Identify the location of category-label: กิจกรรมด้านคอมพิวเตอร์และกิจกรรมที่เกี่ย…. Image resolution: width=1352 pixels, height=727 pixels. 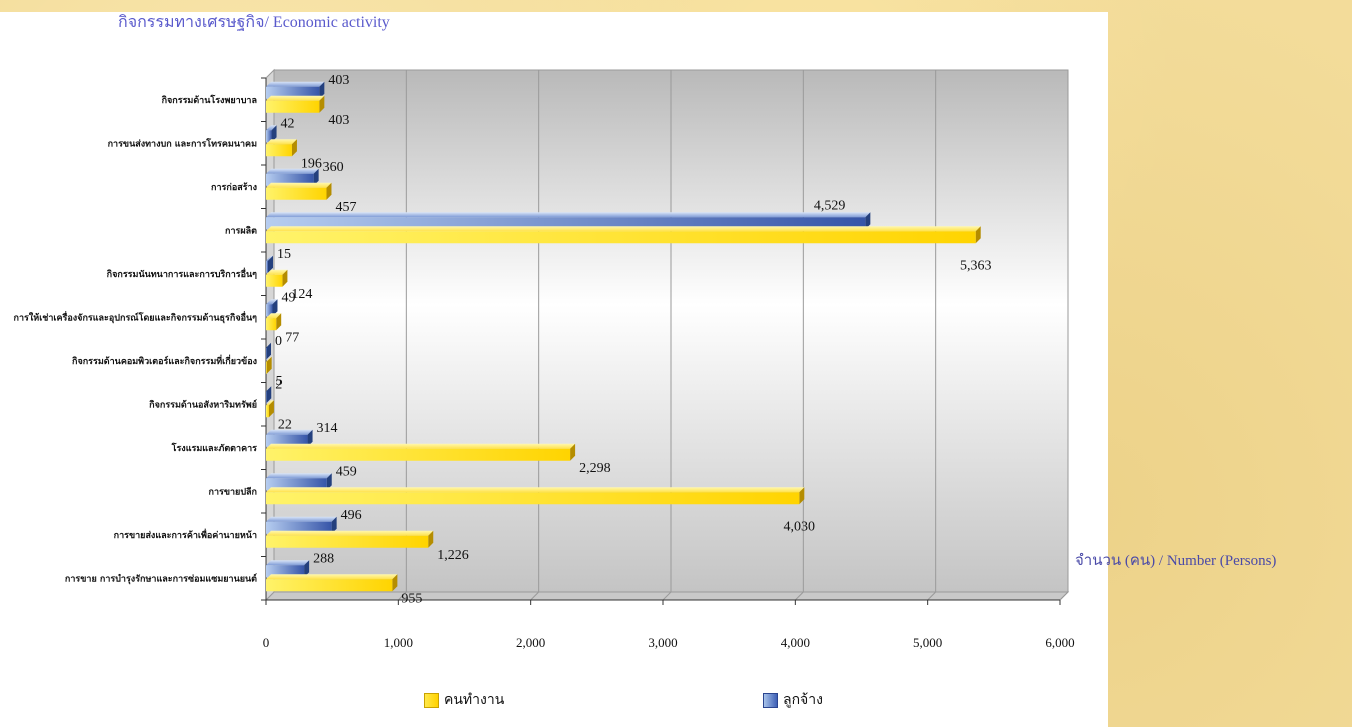
(164, 360).